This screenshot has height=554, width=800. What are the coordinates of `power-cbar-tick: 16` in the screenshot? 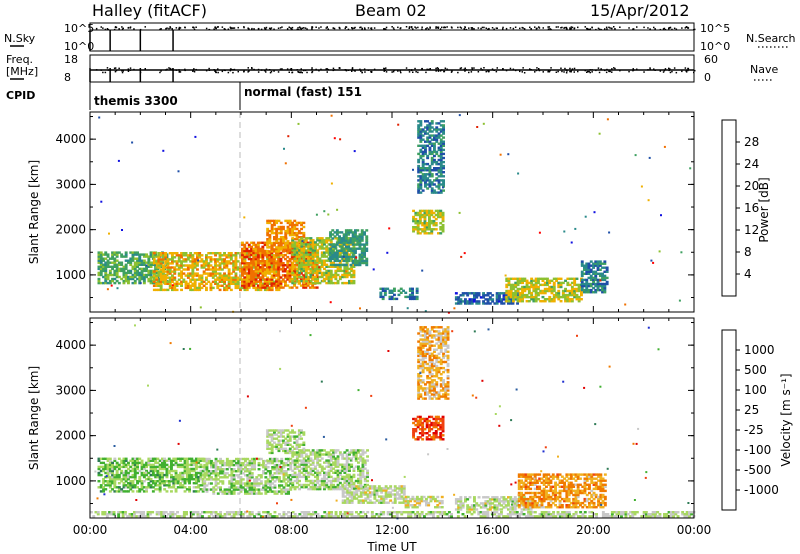 It's located at (751, 208).